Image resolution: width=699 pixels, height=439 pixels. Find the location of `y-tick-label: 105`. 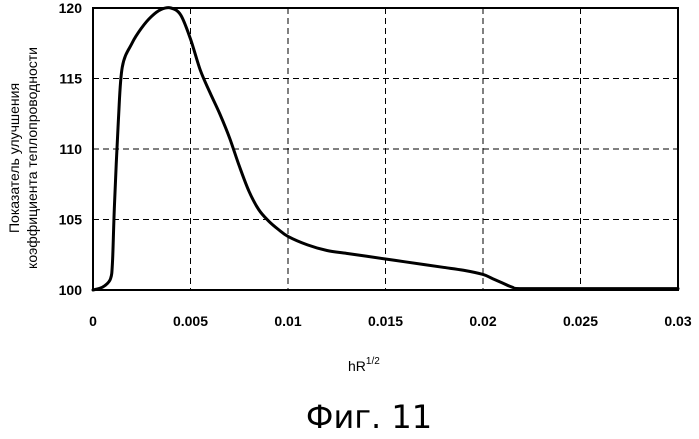

y-tick-label: 105 is located at coordinates (71, 220).